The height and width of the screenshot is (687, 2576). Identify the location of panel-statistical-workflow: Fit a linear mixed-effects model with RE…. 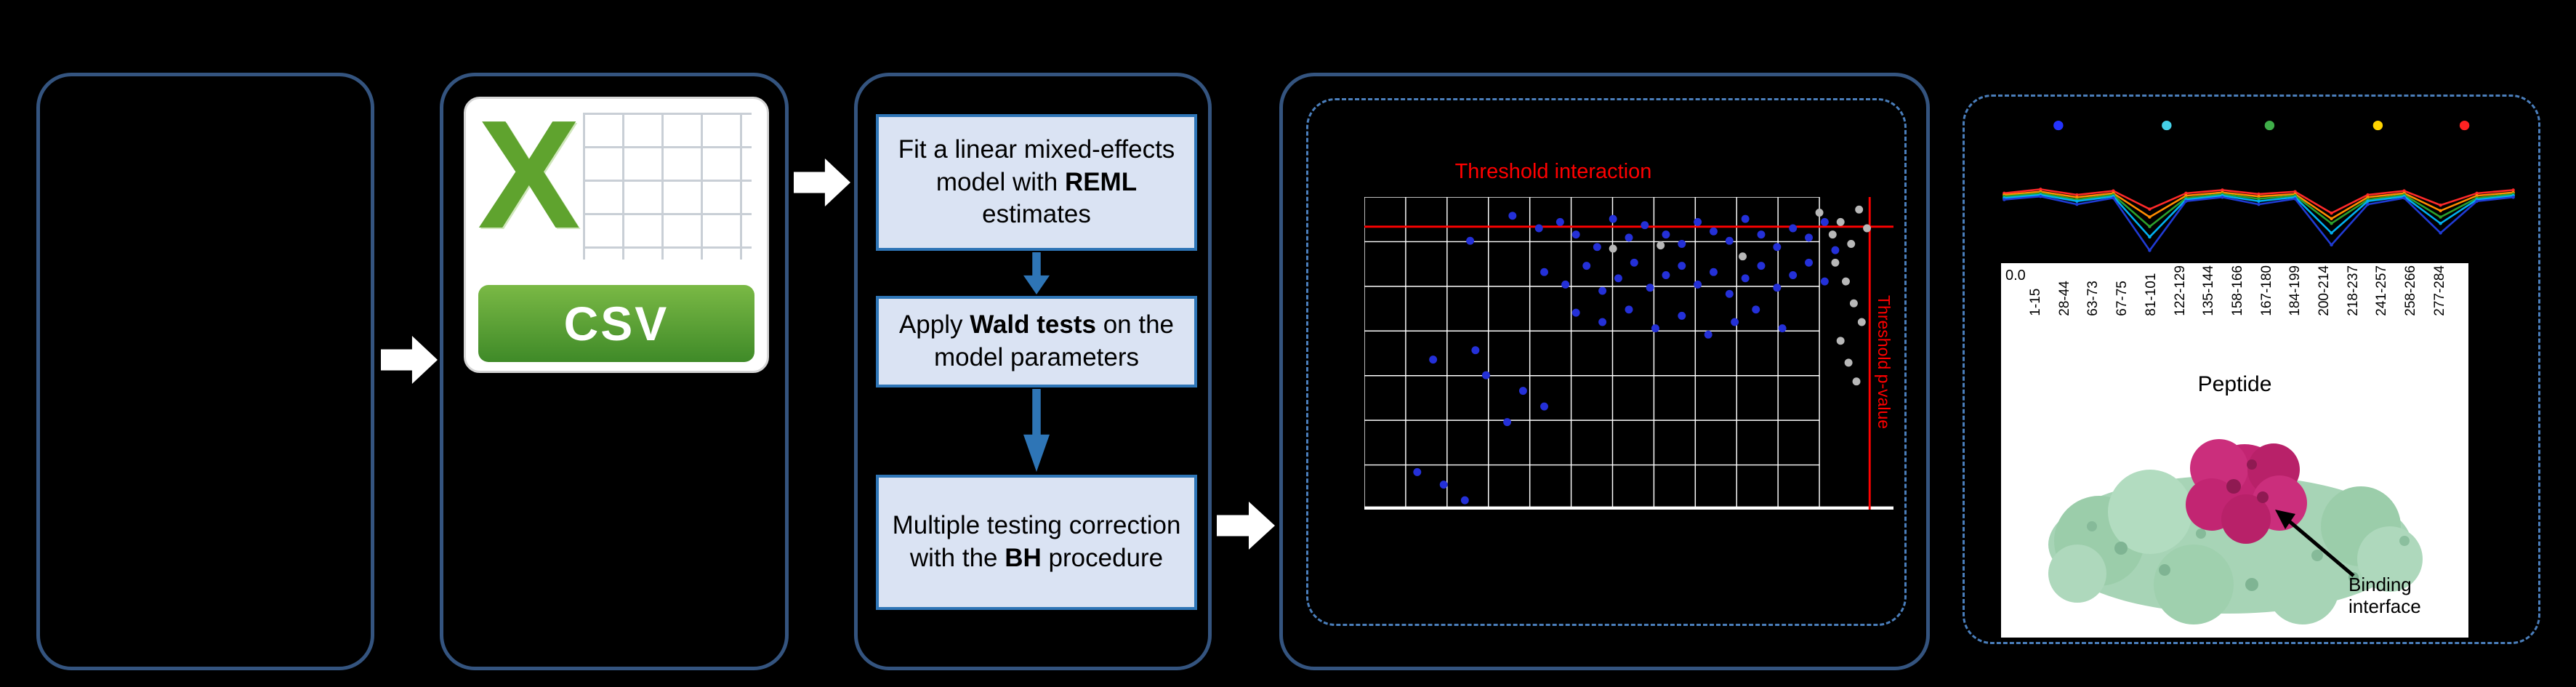
(1033, 371).